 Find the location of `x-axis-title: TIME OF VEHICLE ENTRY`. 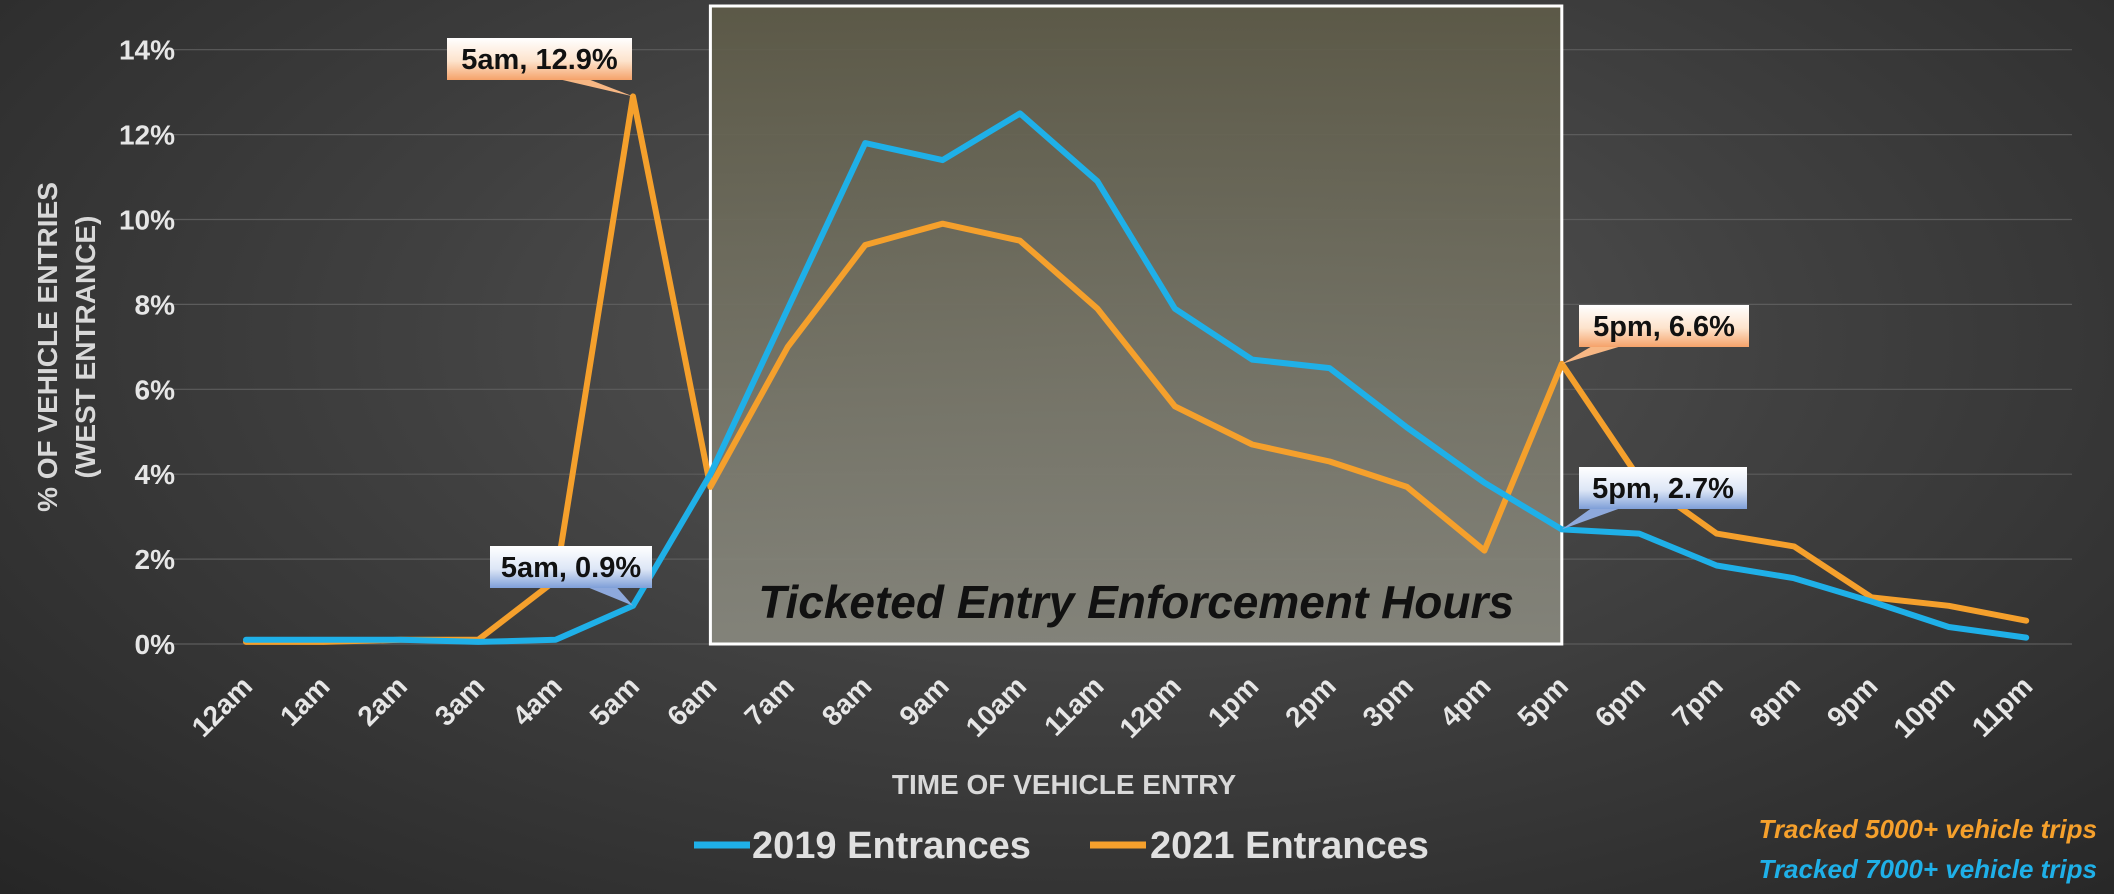

x-axis-title: TIME OF VEHICLE ENTRY is located at coordinates (1064, 784).